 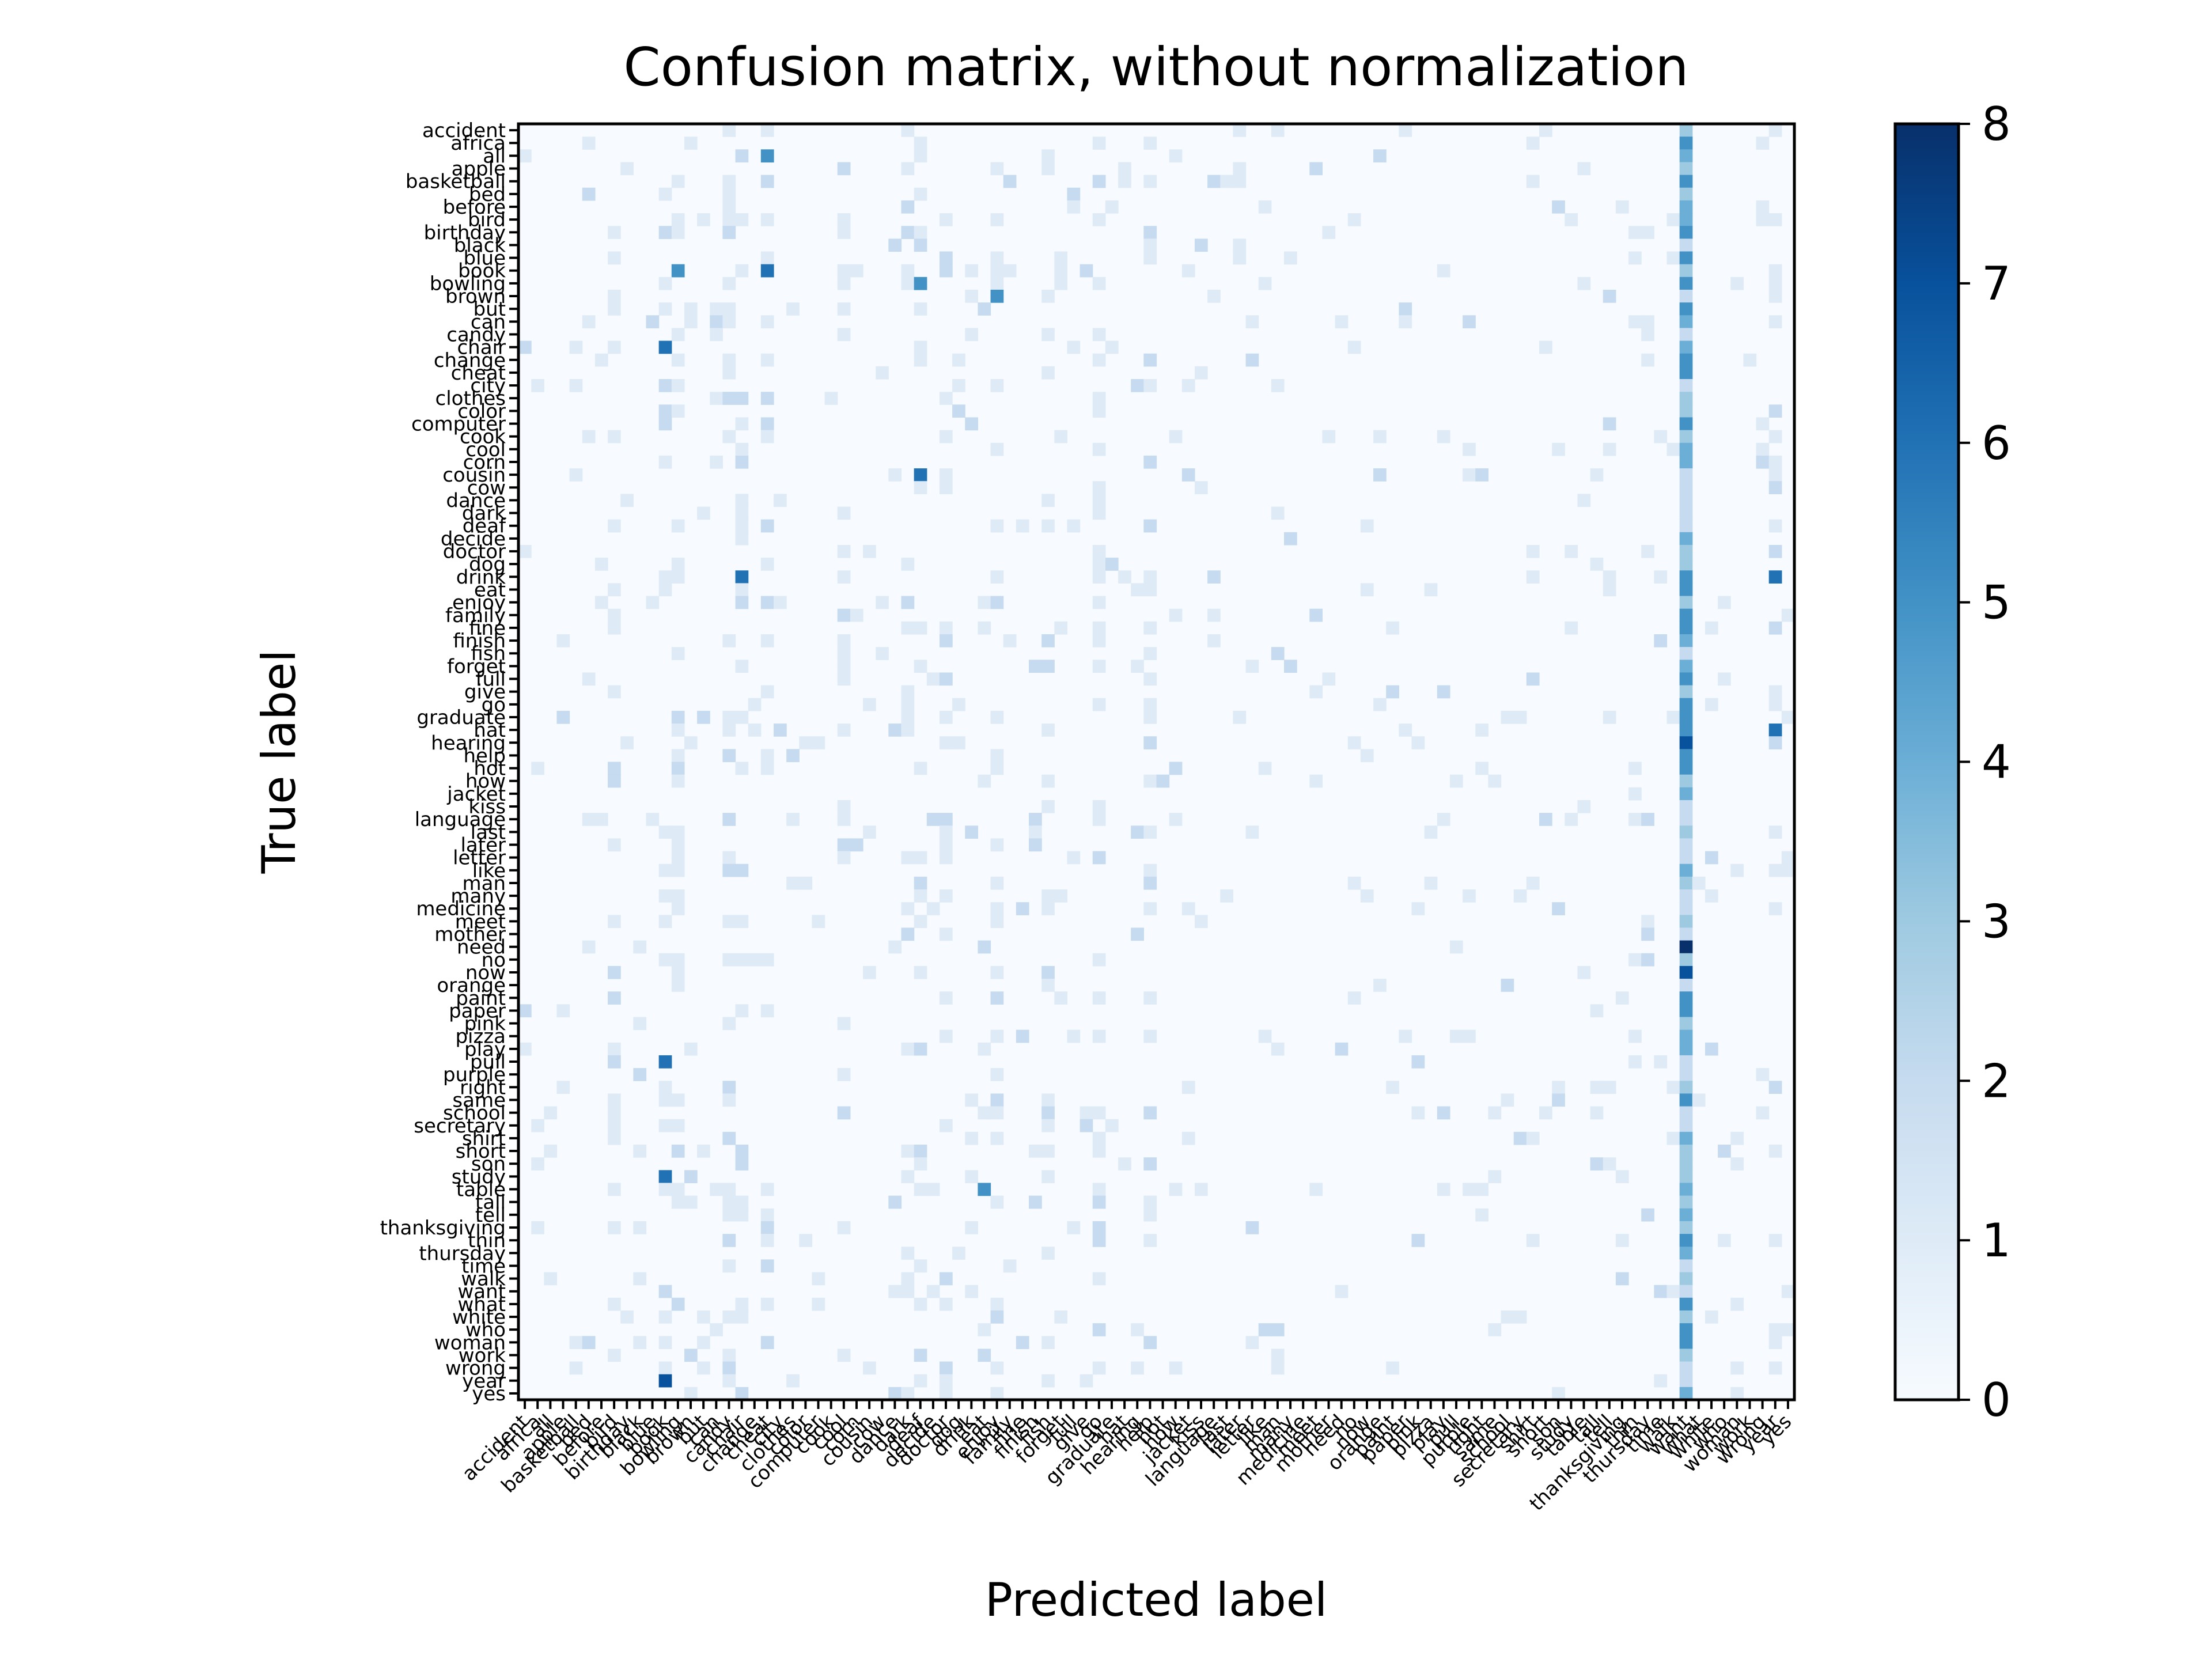 What do you see at coordinates (490, 309) in the screenshot?
I see `y-tick-label: but` at bounding box center [490, 309].